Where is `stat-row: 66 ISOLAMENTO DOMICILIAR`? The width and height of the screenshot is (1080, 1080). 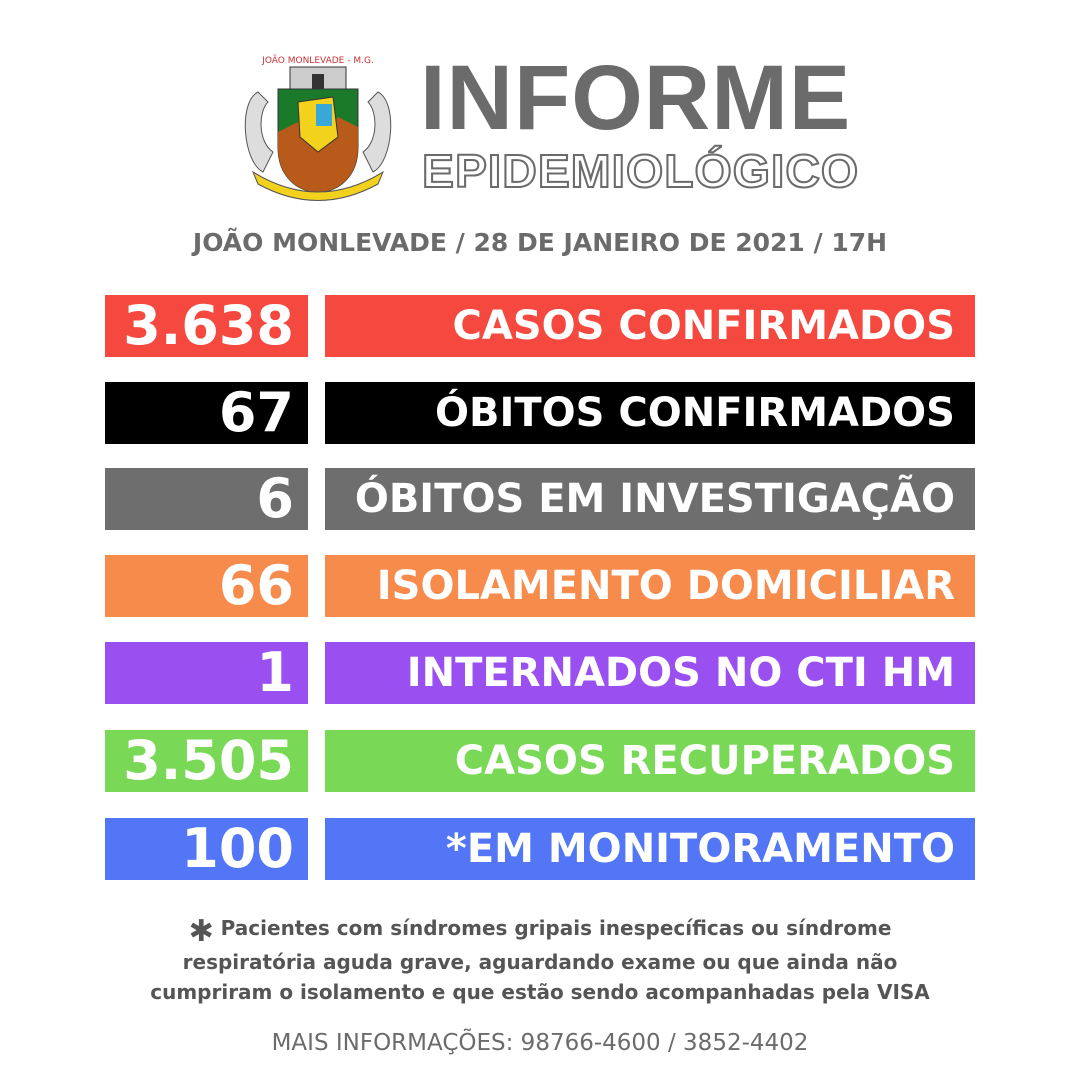 stat-row: 66 ISOLAMENTO DOMICILIAR is located at coordinates (540, 586).